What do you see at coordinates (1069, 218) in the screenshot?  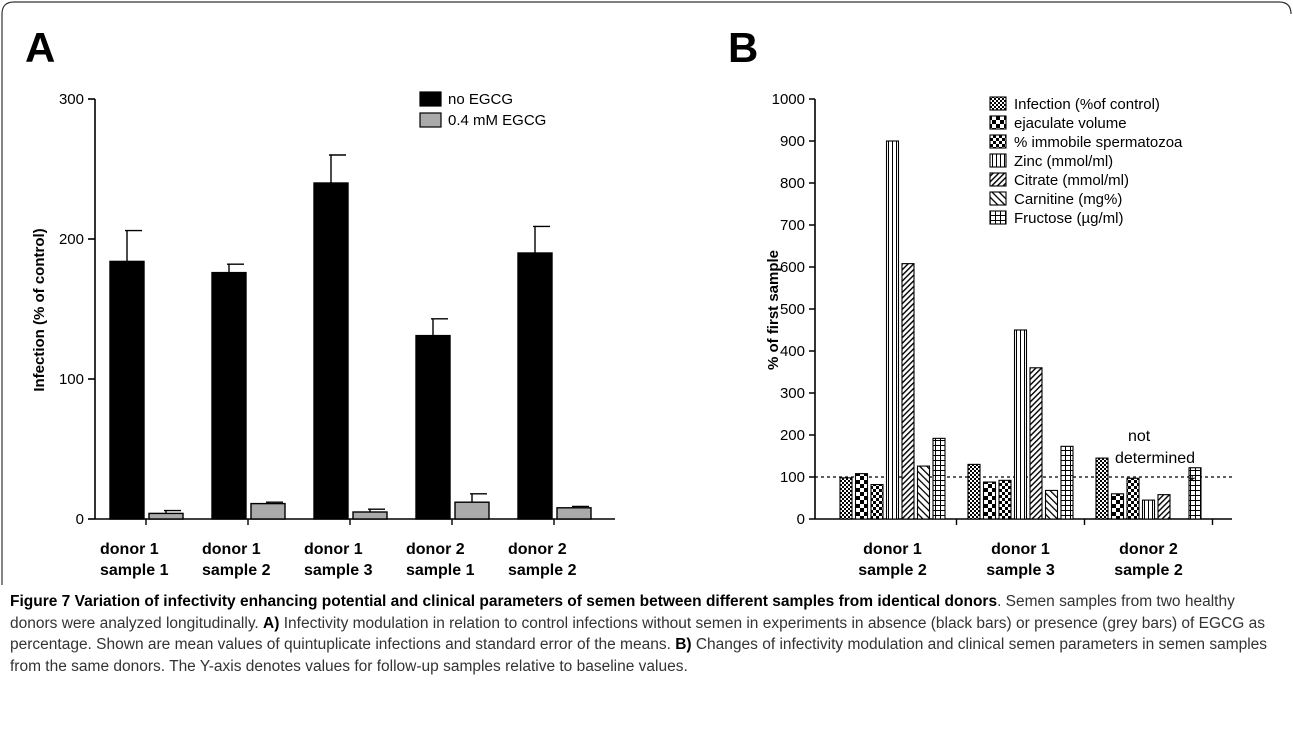 I see `b-legend-label: Fructose (µg/ml)` at bounding box center [1069, 218].